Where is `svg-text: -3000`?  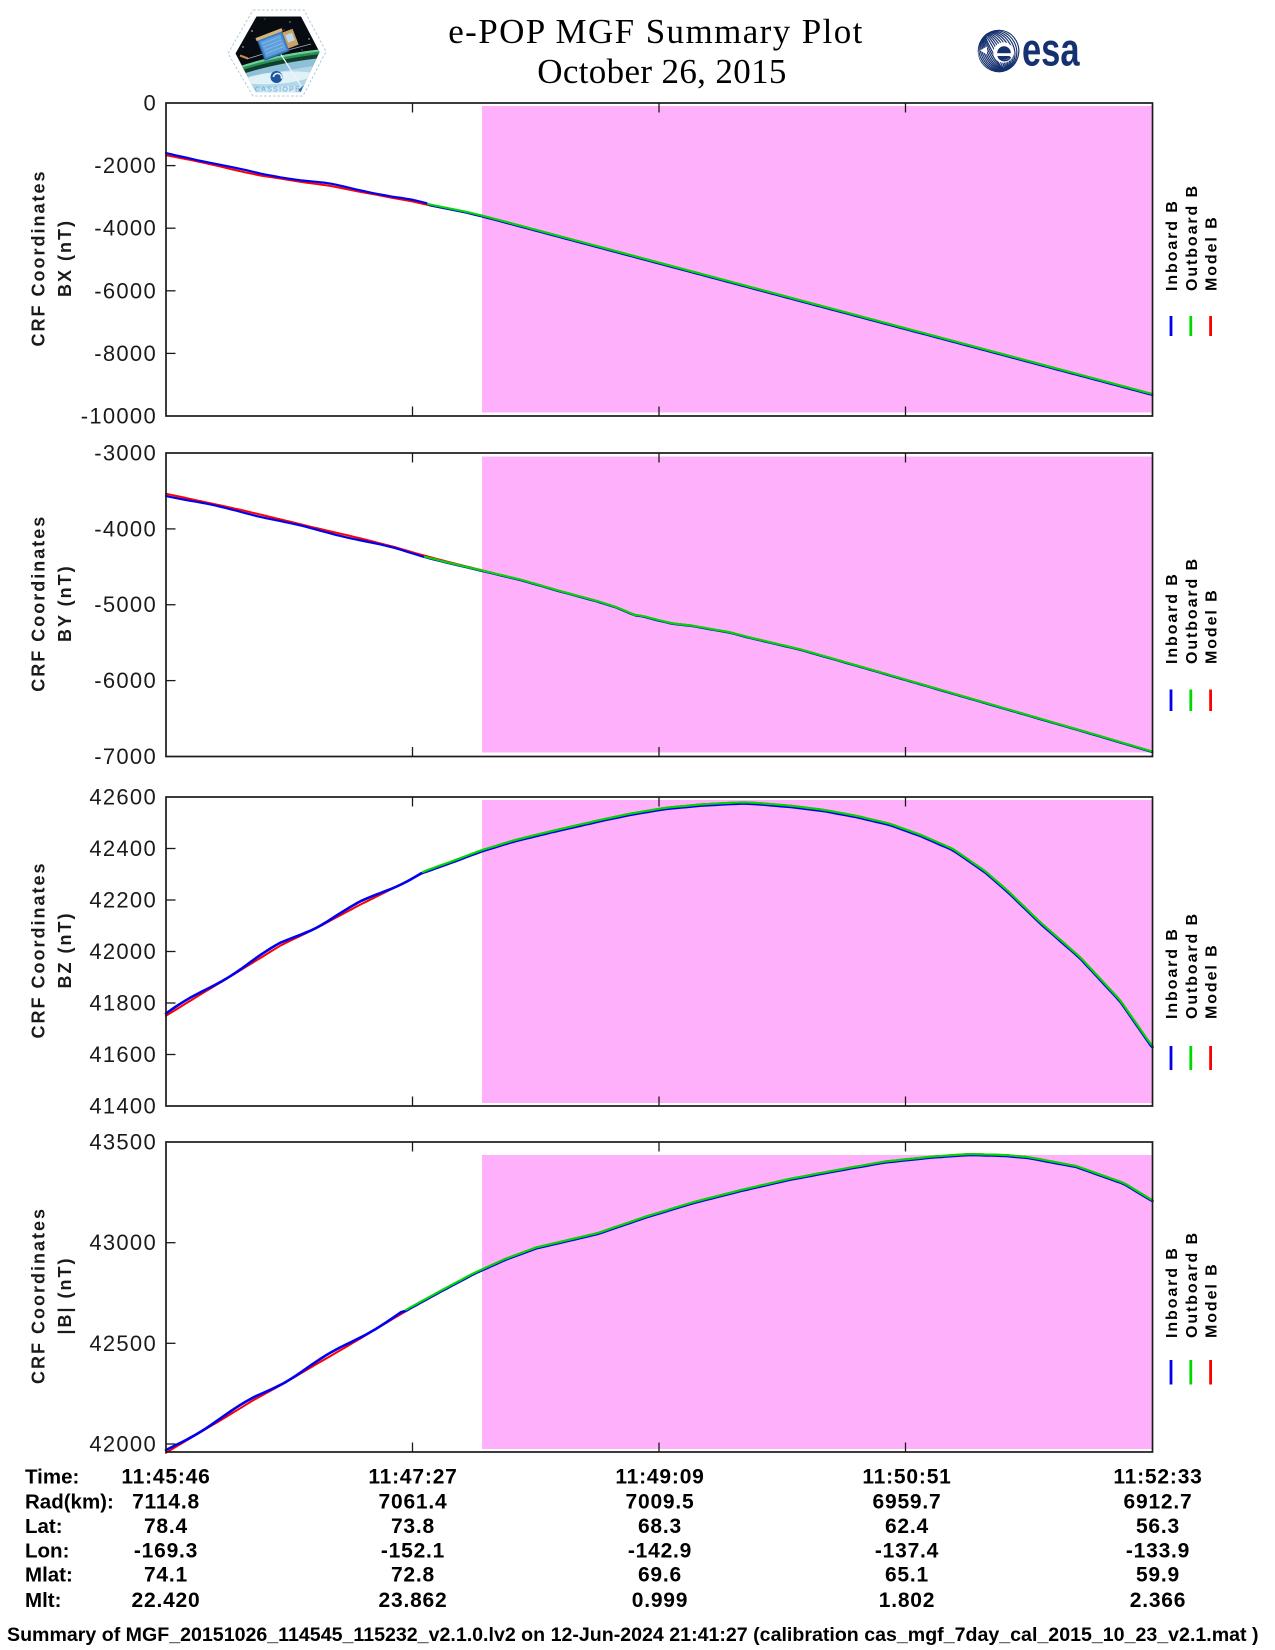 svg-text: -3000 is located at coordinates (125, 453).